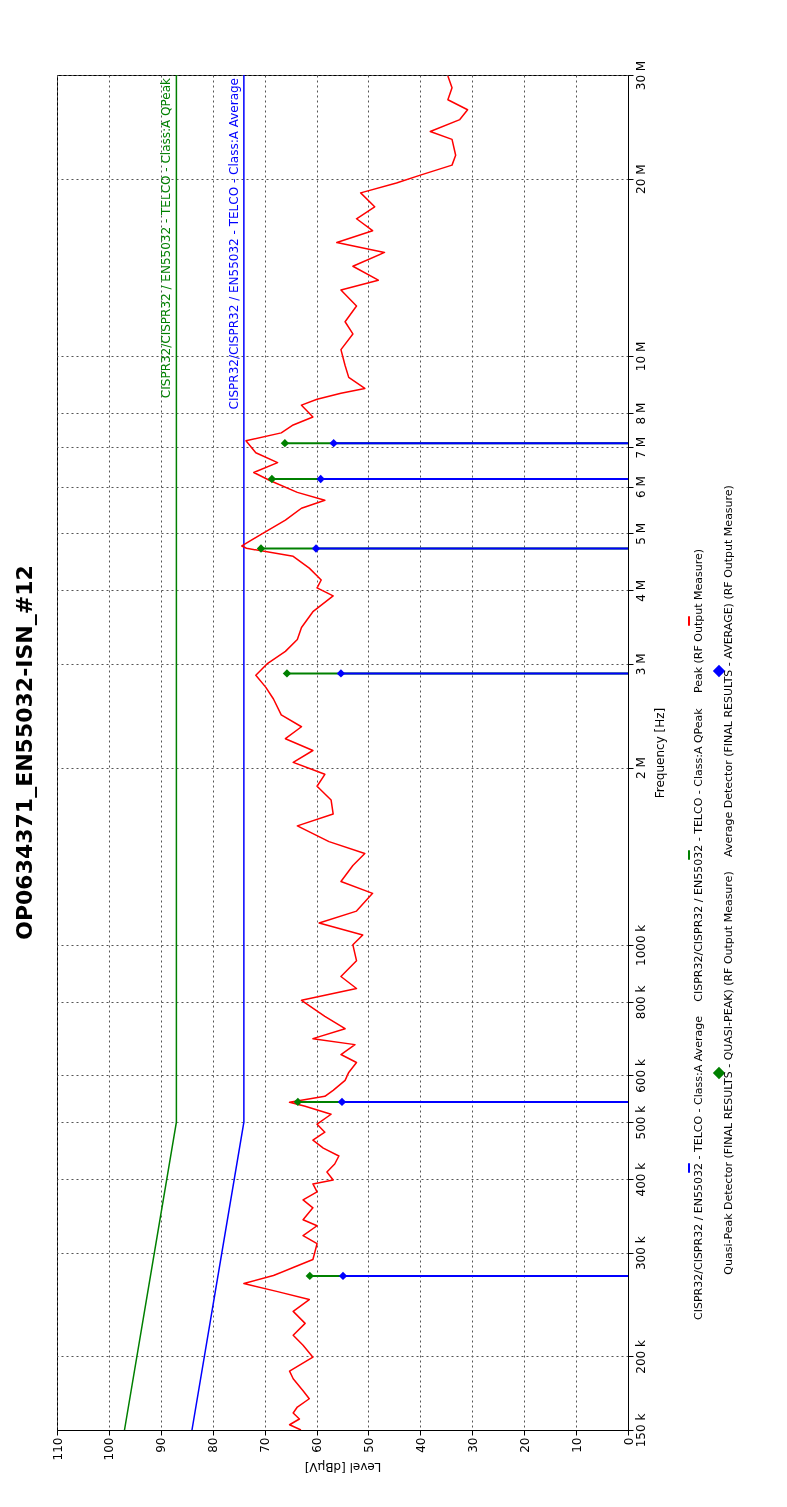  I want to click on y-tick-label: 4 M, so click(640, 590).